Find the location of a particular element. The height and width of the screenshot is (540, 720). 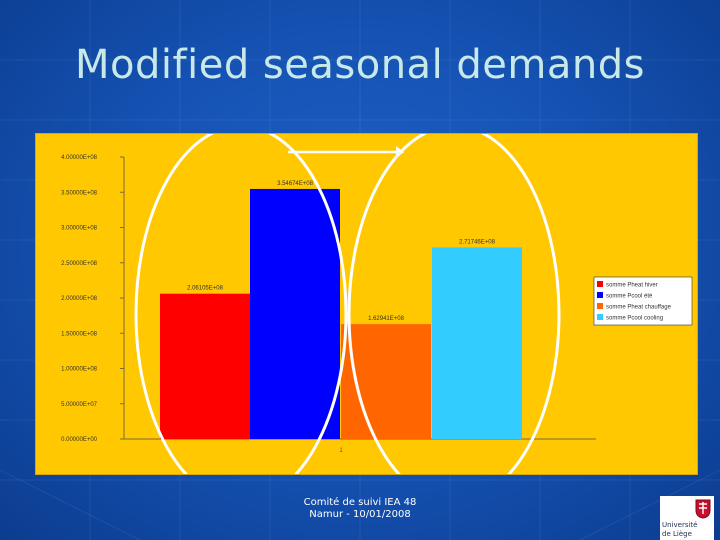

y-tick-label: 3.50000E+08 is located at coordinates (79, 193).